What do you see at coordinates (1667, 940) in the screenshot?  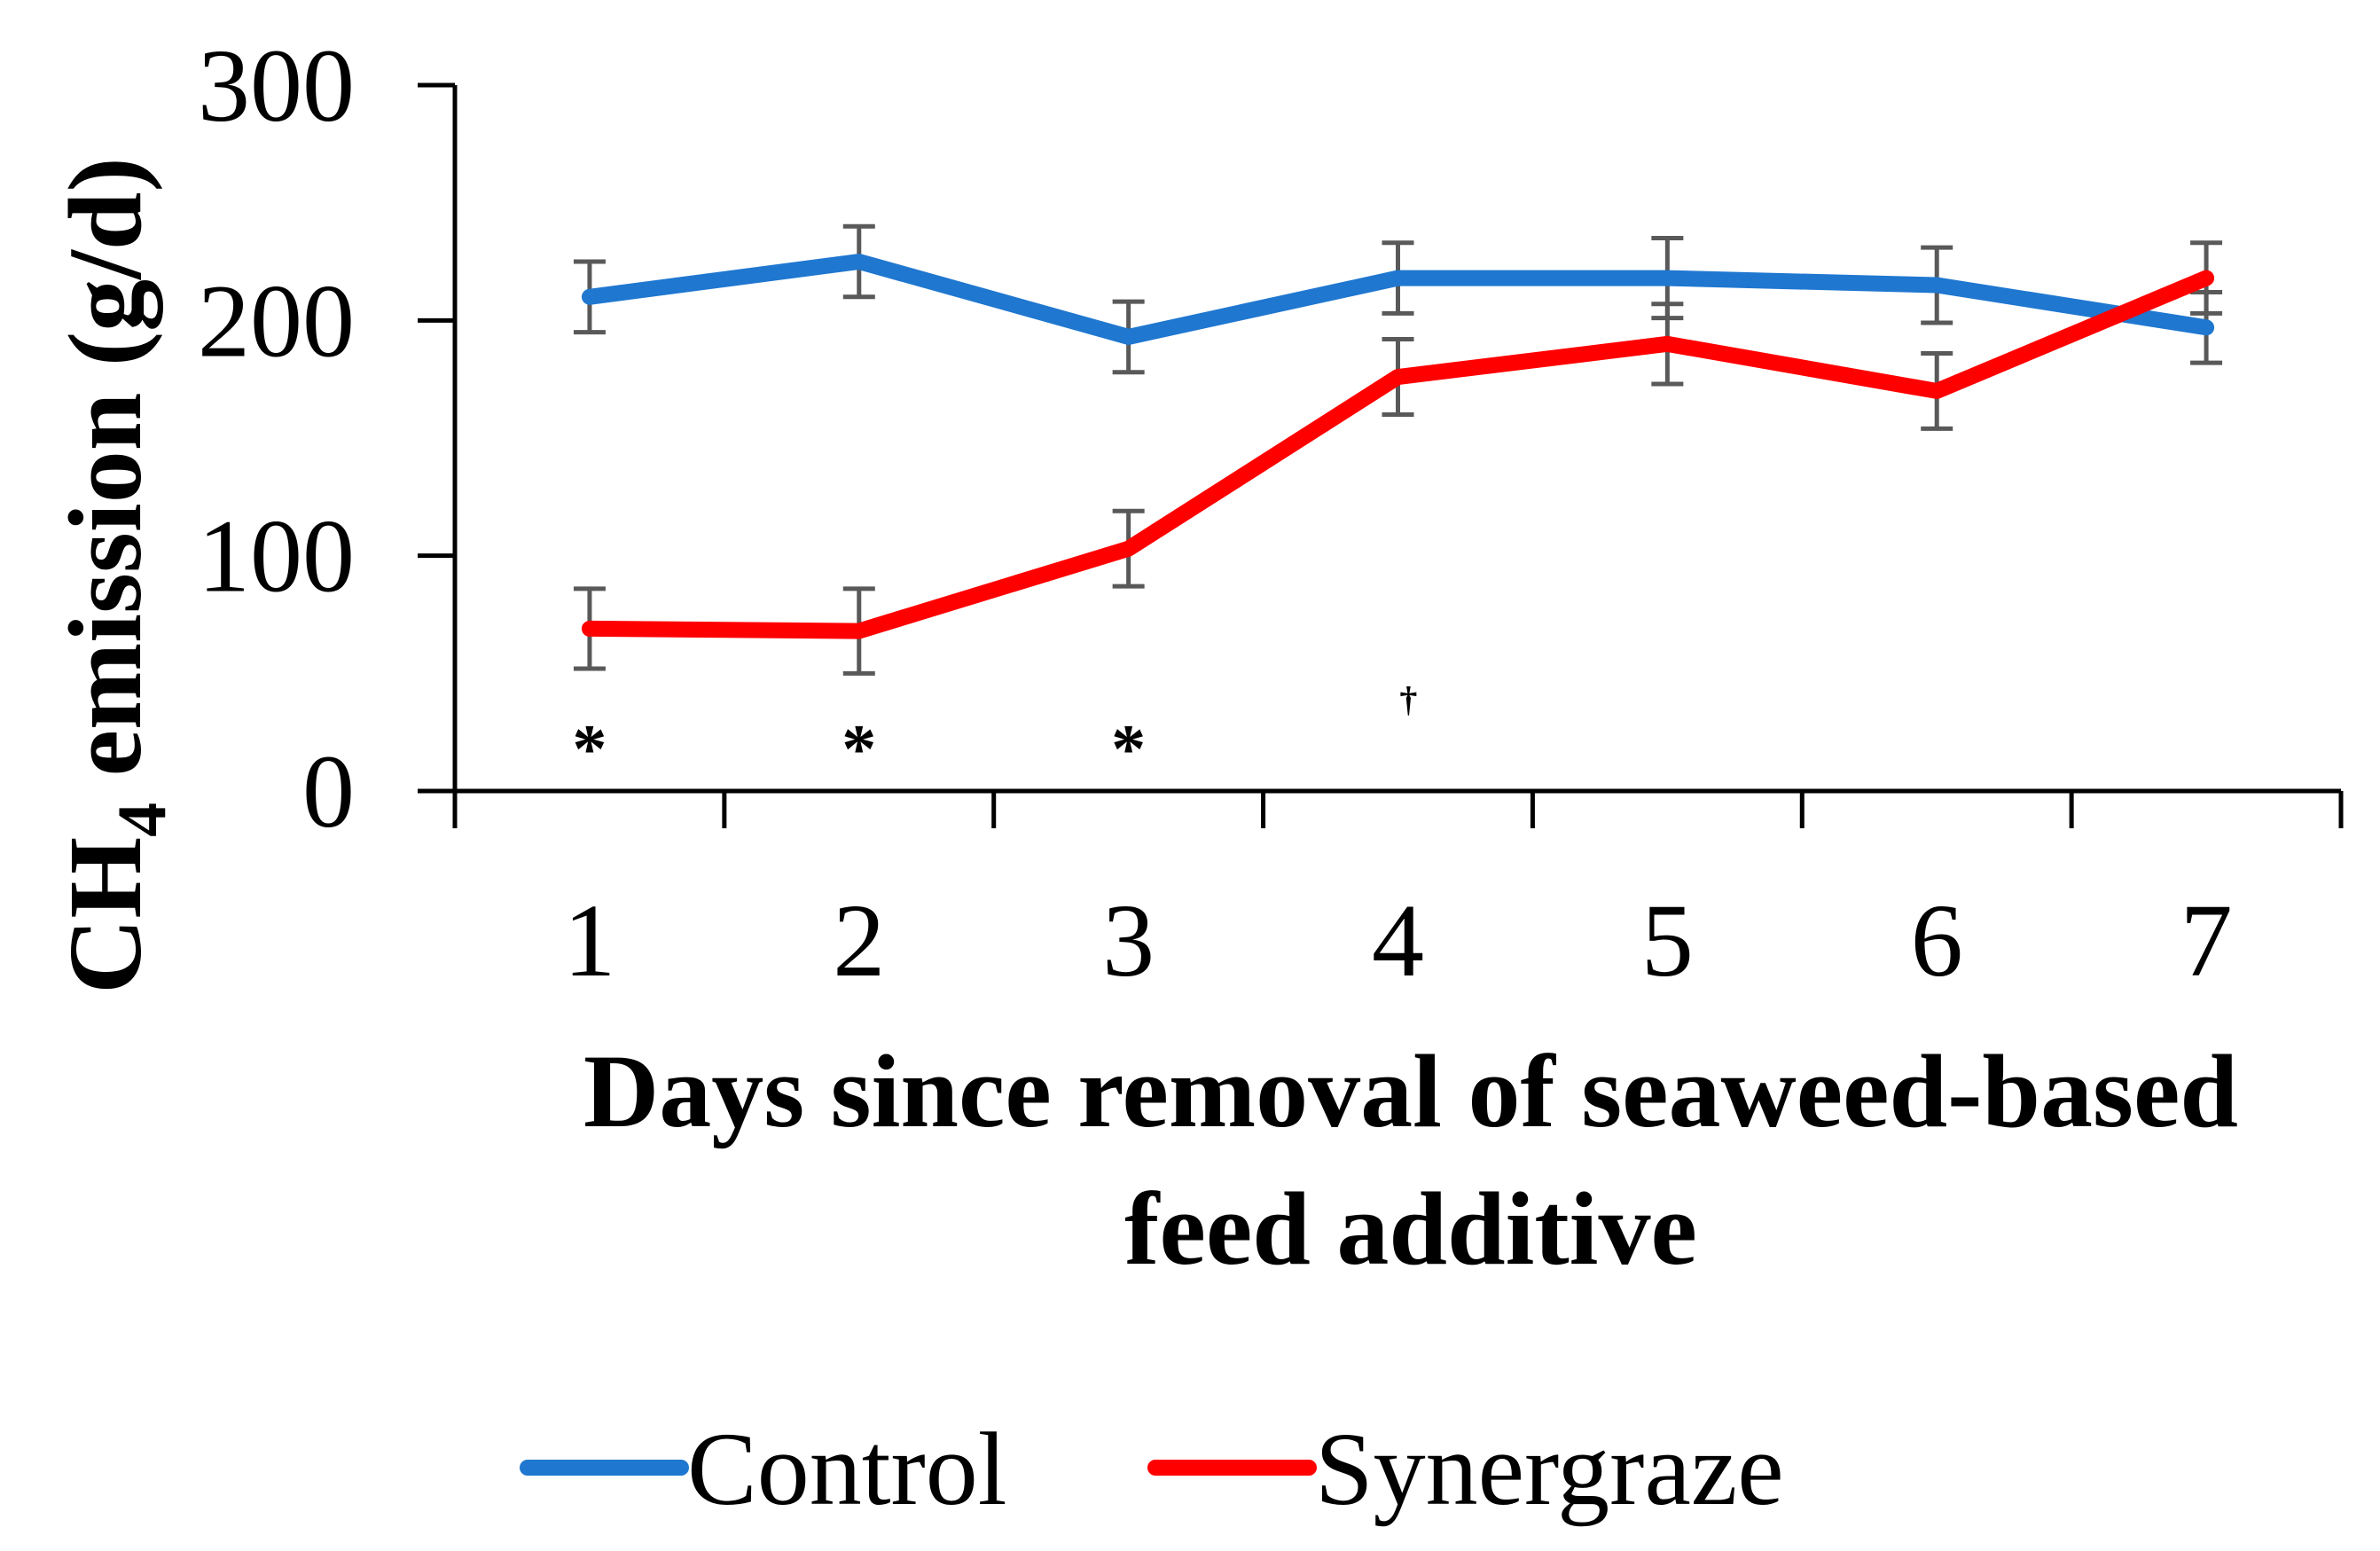 I see `x-tick-label: 5` at bounding box center [1667, 940].